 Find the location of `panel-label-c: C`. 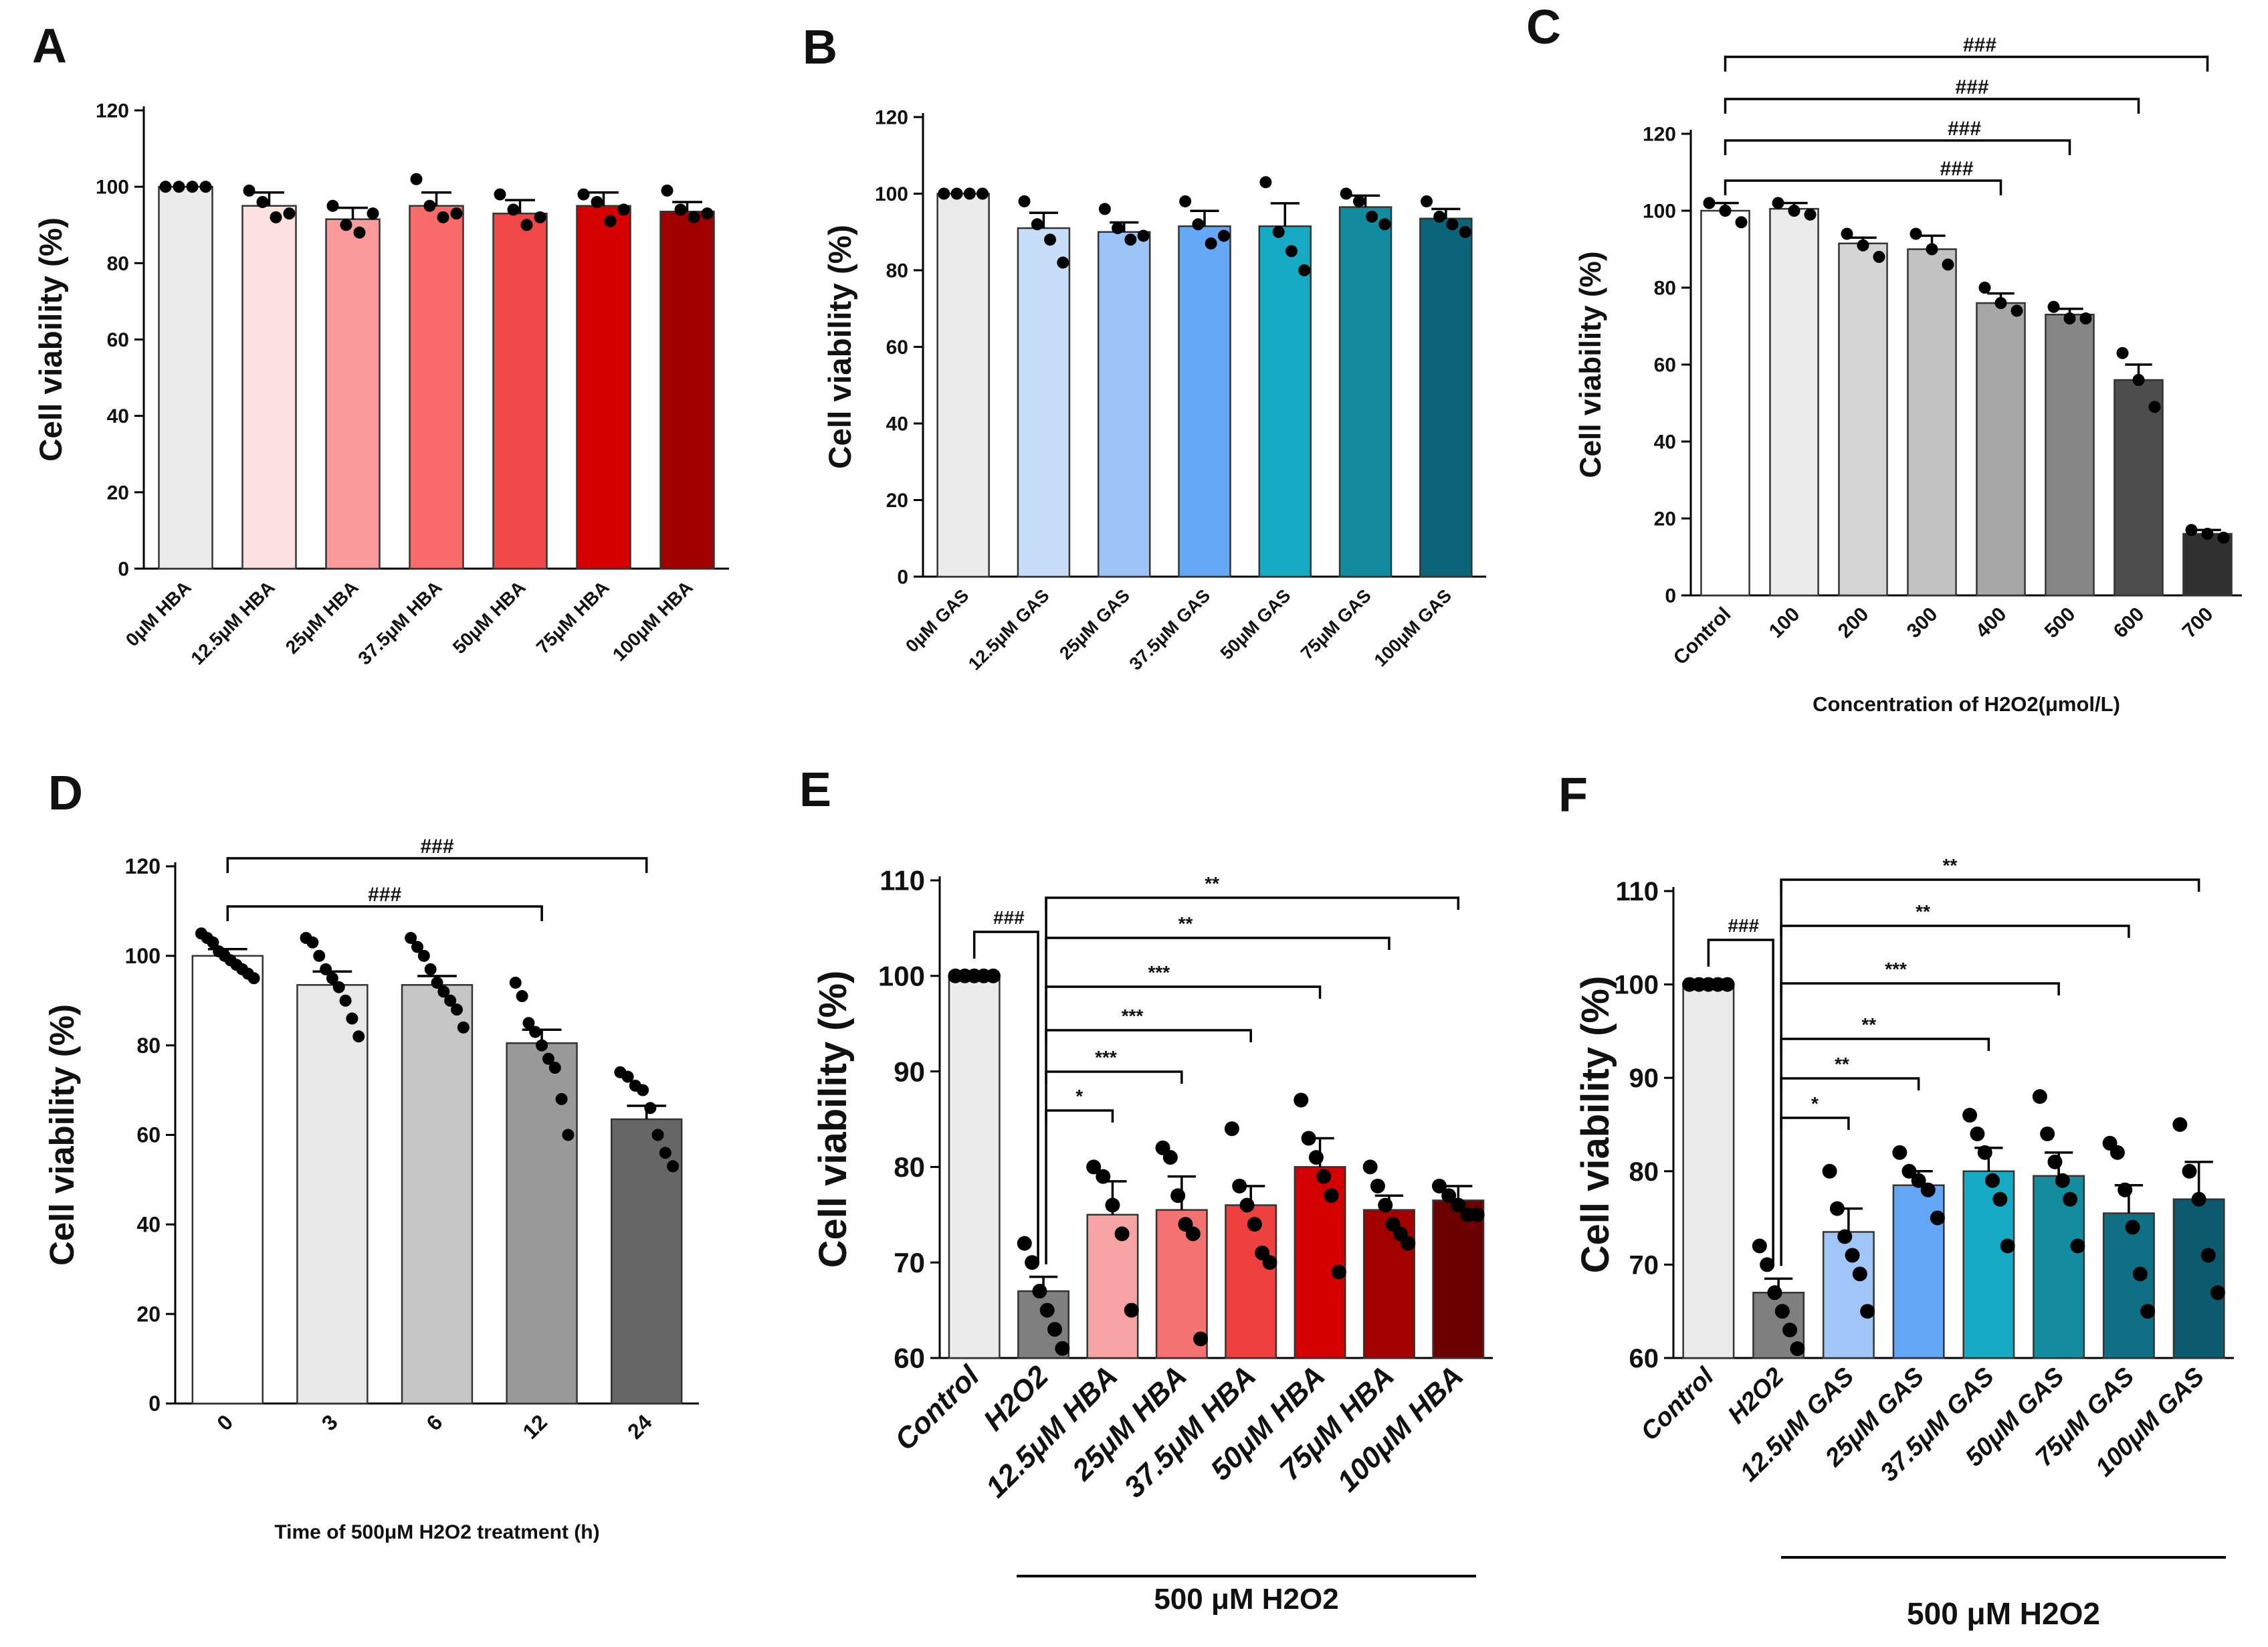

panel-label-c: C is located at coordinates (1544, 27).